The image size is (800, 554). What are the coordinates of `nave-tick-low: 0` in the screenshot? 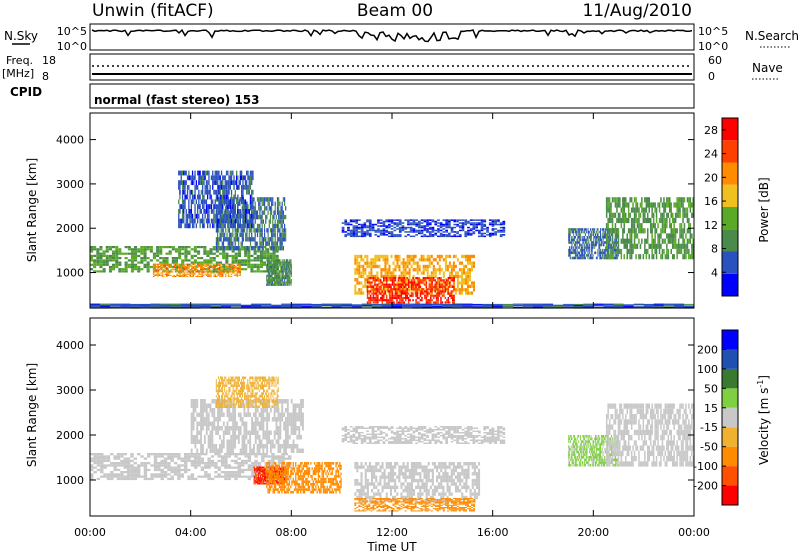 It's located at (711, 76).